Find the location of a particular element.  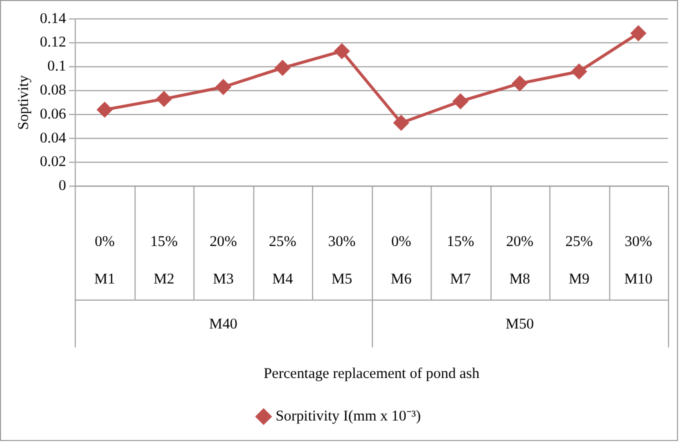

y-tick-label: 0.04 is located at coordinates (53, 138).